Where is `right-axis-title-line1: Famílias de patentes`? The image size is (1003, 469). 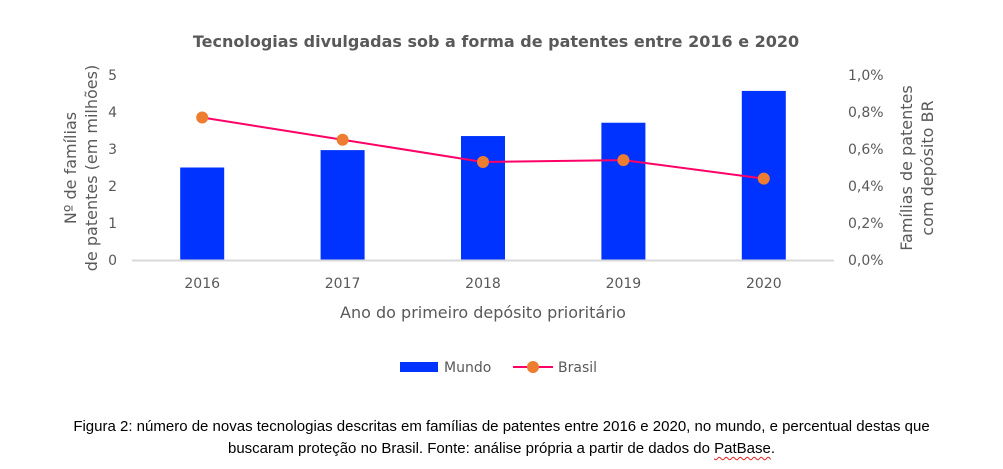 right-axis-title-line1: Famílias de patentes is located at coordinates (906, 167).